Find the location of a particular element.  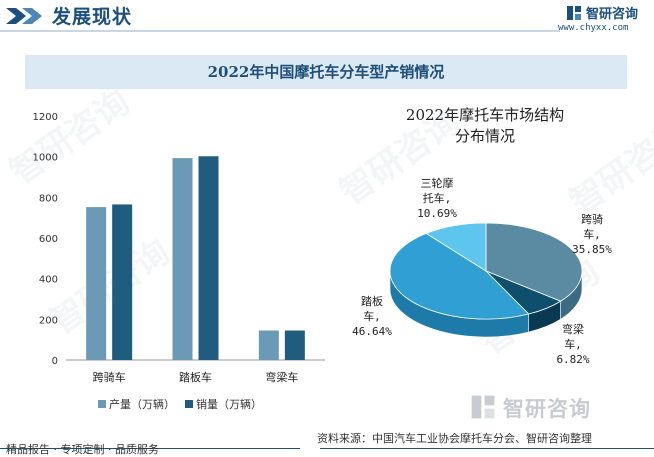

pie-data-label-line: 10.69% is located at coordinates (437, 213).